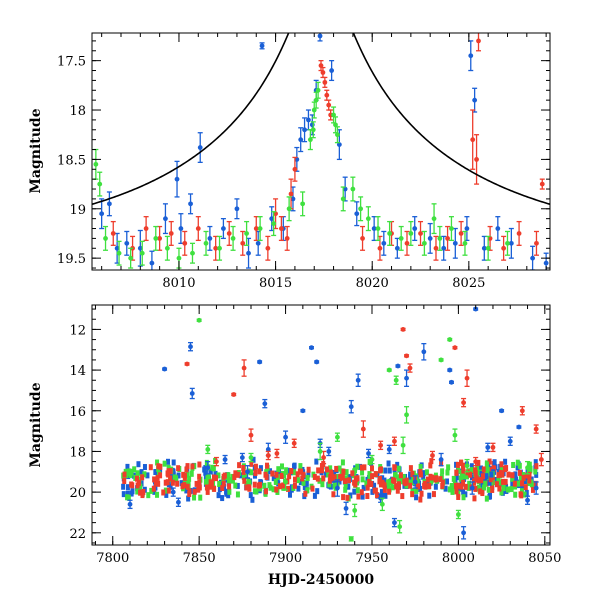 Image resolution: width=600 pixels, height=600 pixels. What do you see at coordinates (178, 283) in the screenshot?
I see `x-tick-label: 8010` at bounding box center [178, 283].